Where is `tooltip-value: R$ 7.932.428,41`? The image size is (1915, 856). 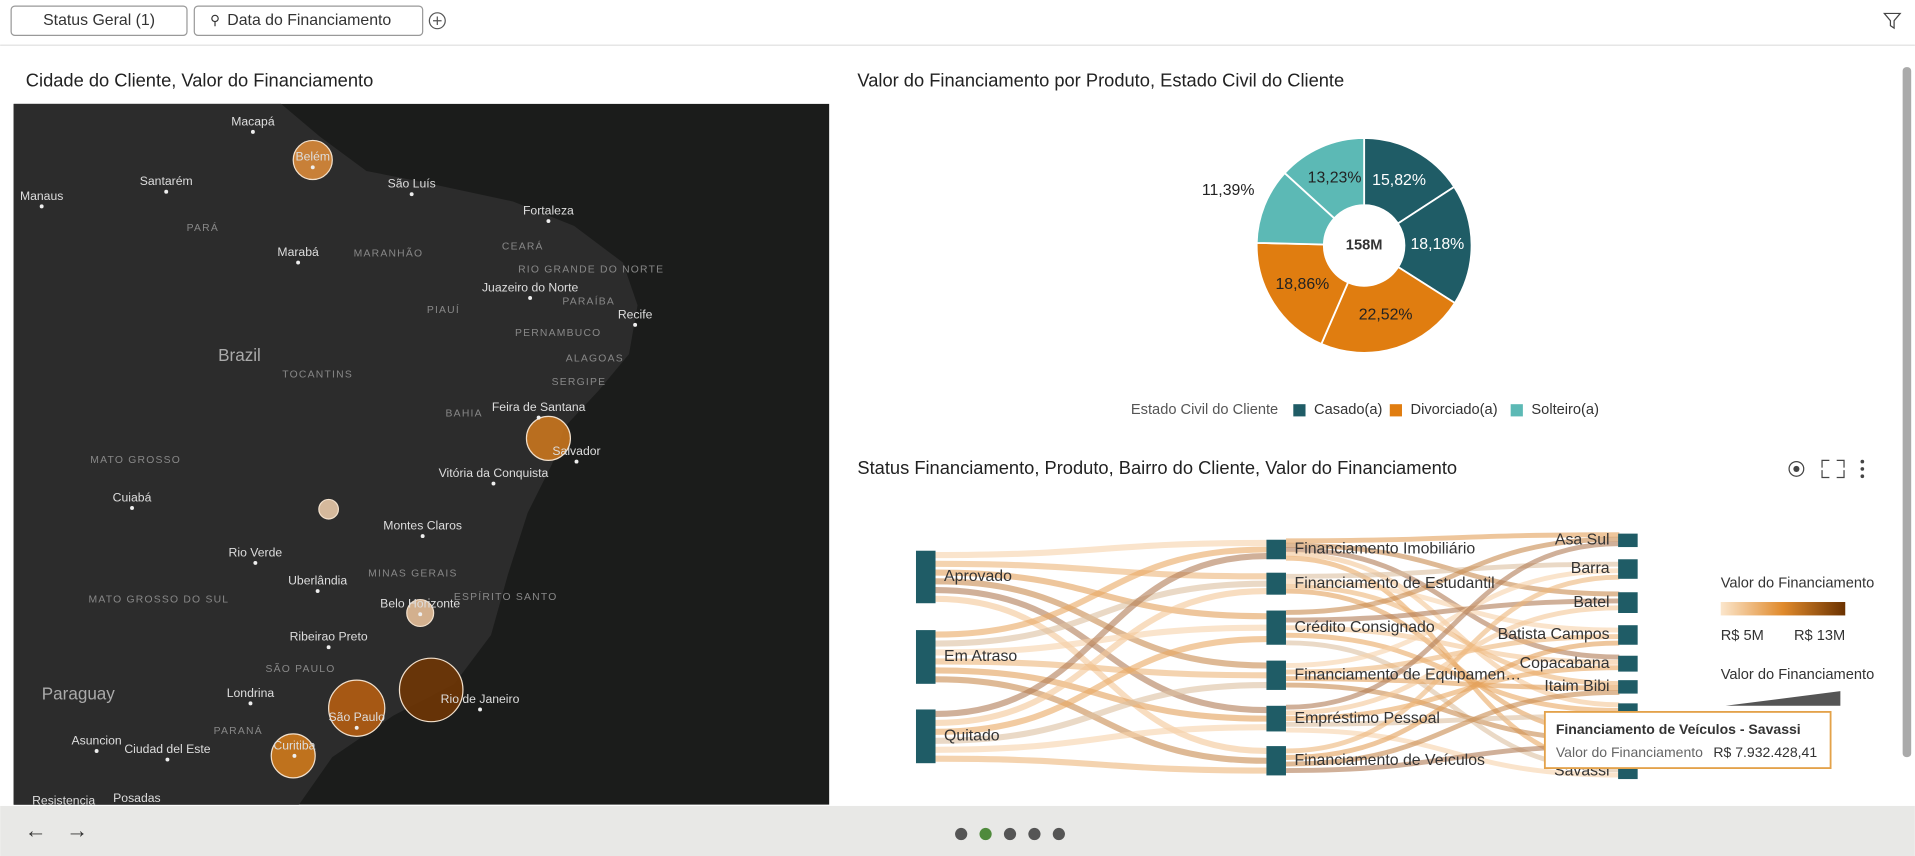 tooltip-value: R$ 7.932.428,41 is located at coordinates (1765, 752).